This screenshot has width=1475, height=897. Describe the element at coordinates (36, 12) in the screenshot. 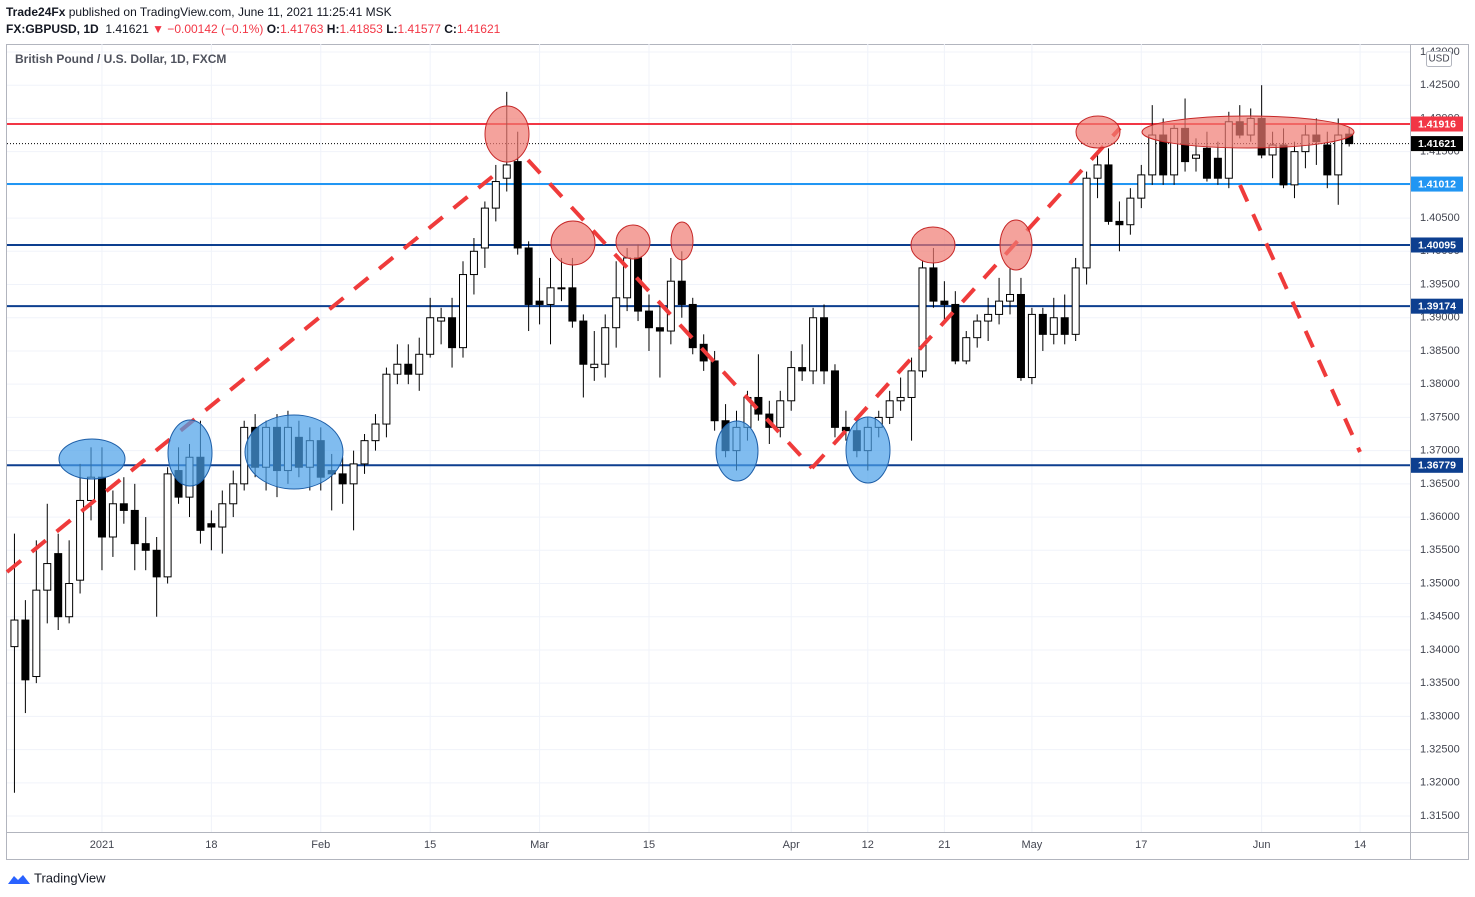

I see `publisher: Trade24Fx` at that location.